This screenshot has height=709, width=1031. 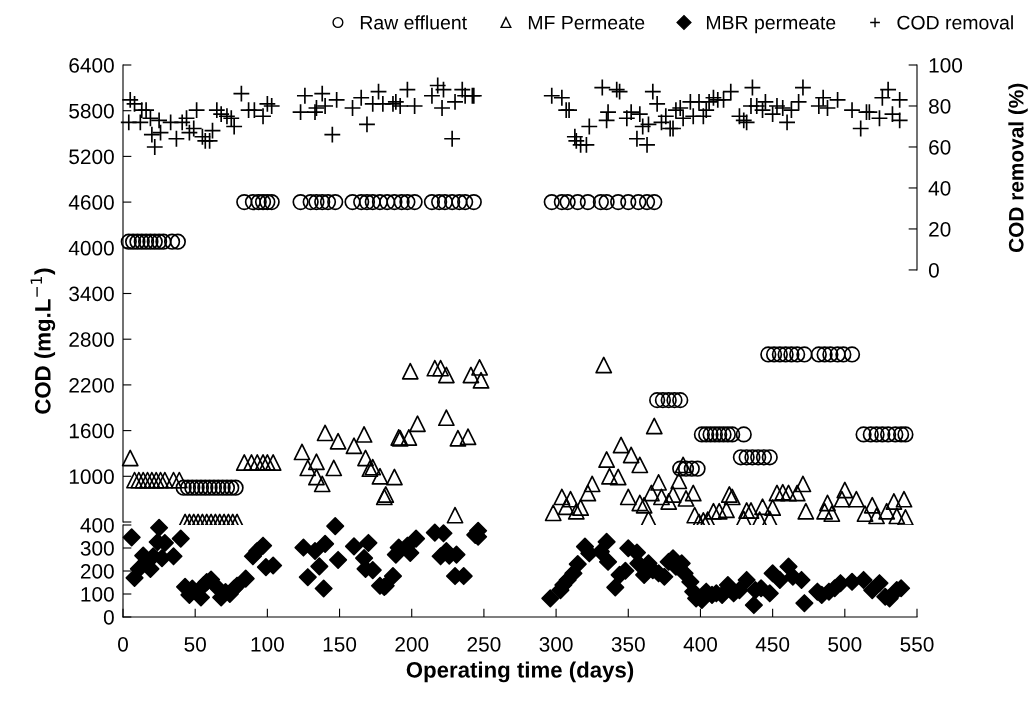 What do you see at coordinates (123, 644) in the screenshot?
I see `x-tick-label: 0` at bounding box center [123, 644].